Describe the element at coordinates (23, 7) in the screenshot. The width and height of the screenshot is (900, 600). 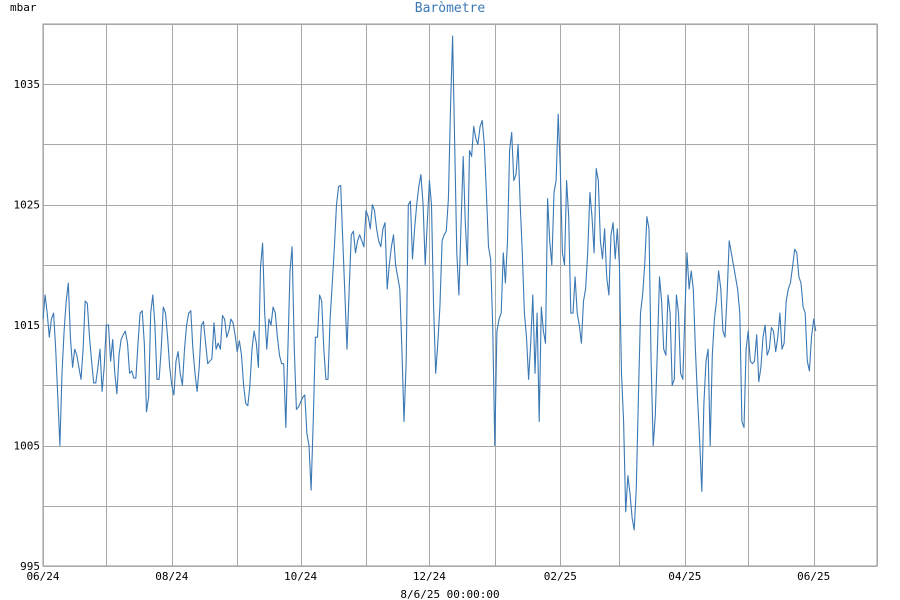
I see `y-axis-unit-label: mbar` at that location.